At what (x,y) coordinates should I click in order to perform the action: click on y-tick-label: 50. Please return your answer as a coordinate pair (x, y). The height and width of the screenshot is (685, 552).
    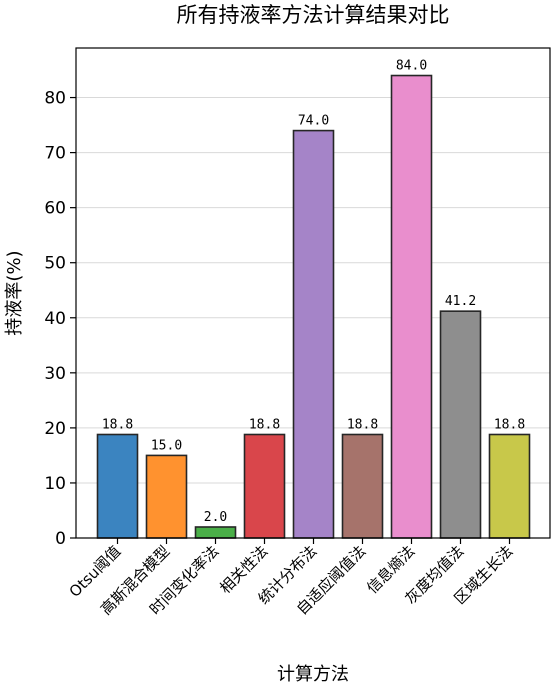
    Looking at the image, I should click on (55, 264).